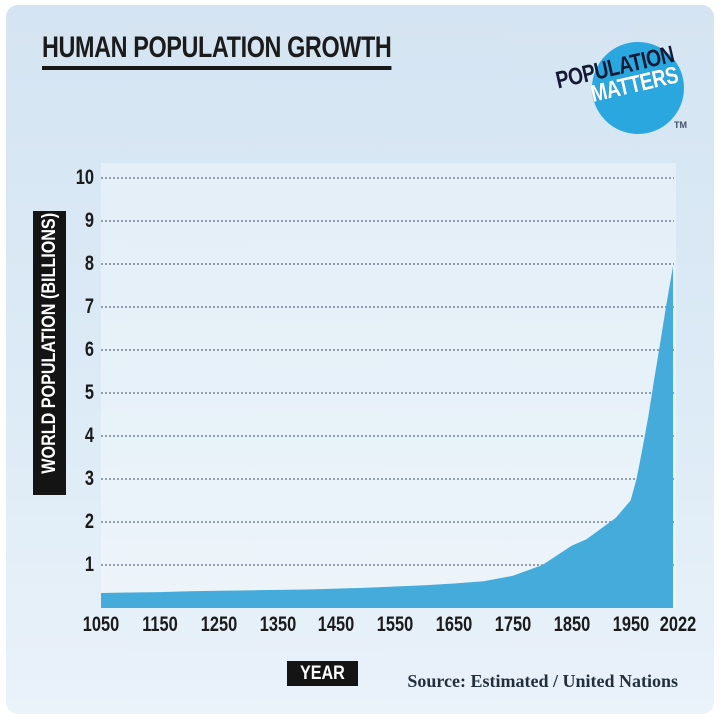 This screenshot has height=725, width=720. What do you see at coordinates (89, 521) in the screenshot?
I see `y-tick-label: 2` at bounding box center [89, 521].